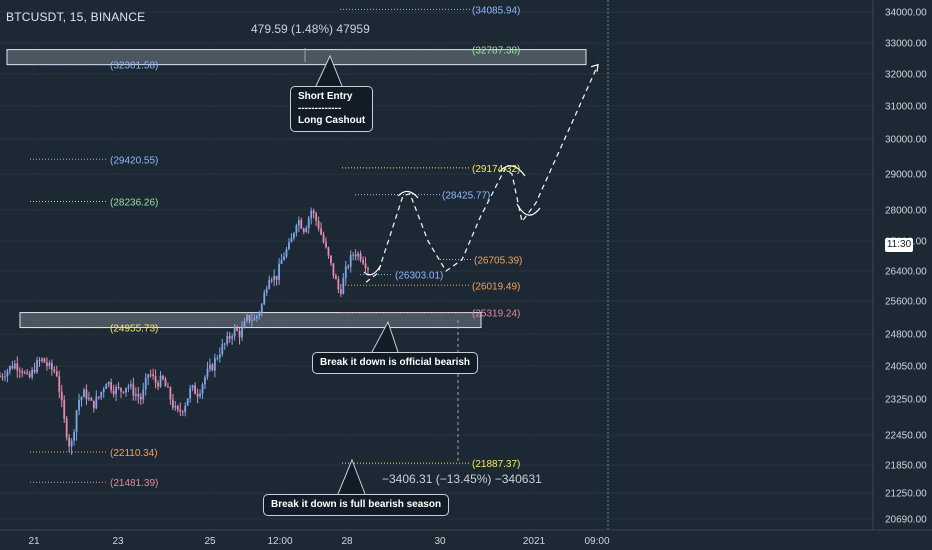  What do you see at coordinates (496, 464) in the screenshot?
I see `level-label: (21887.37)` at bounding box center [496, 464].